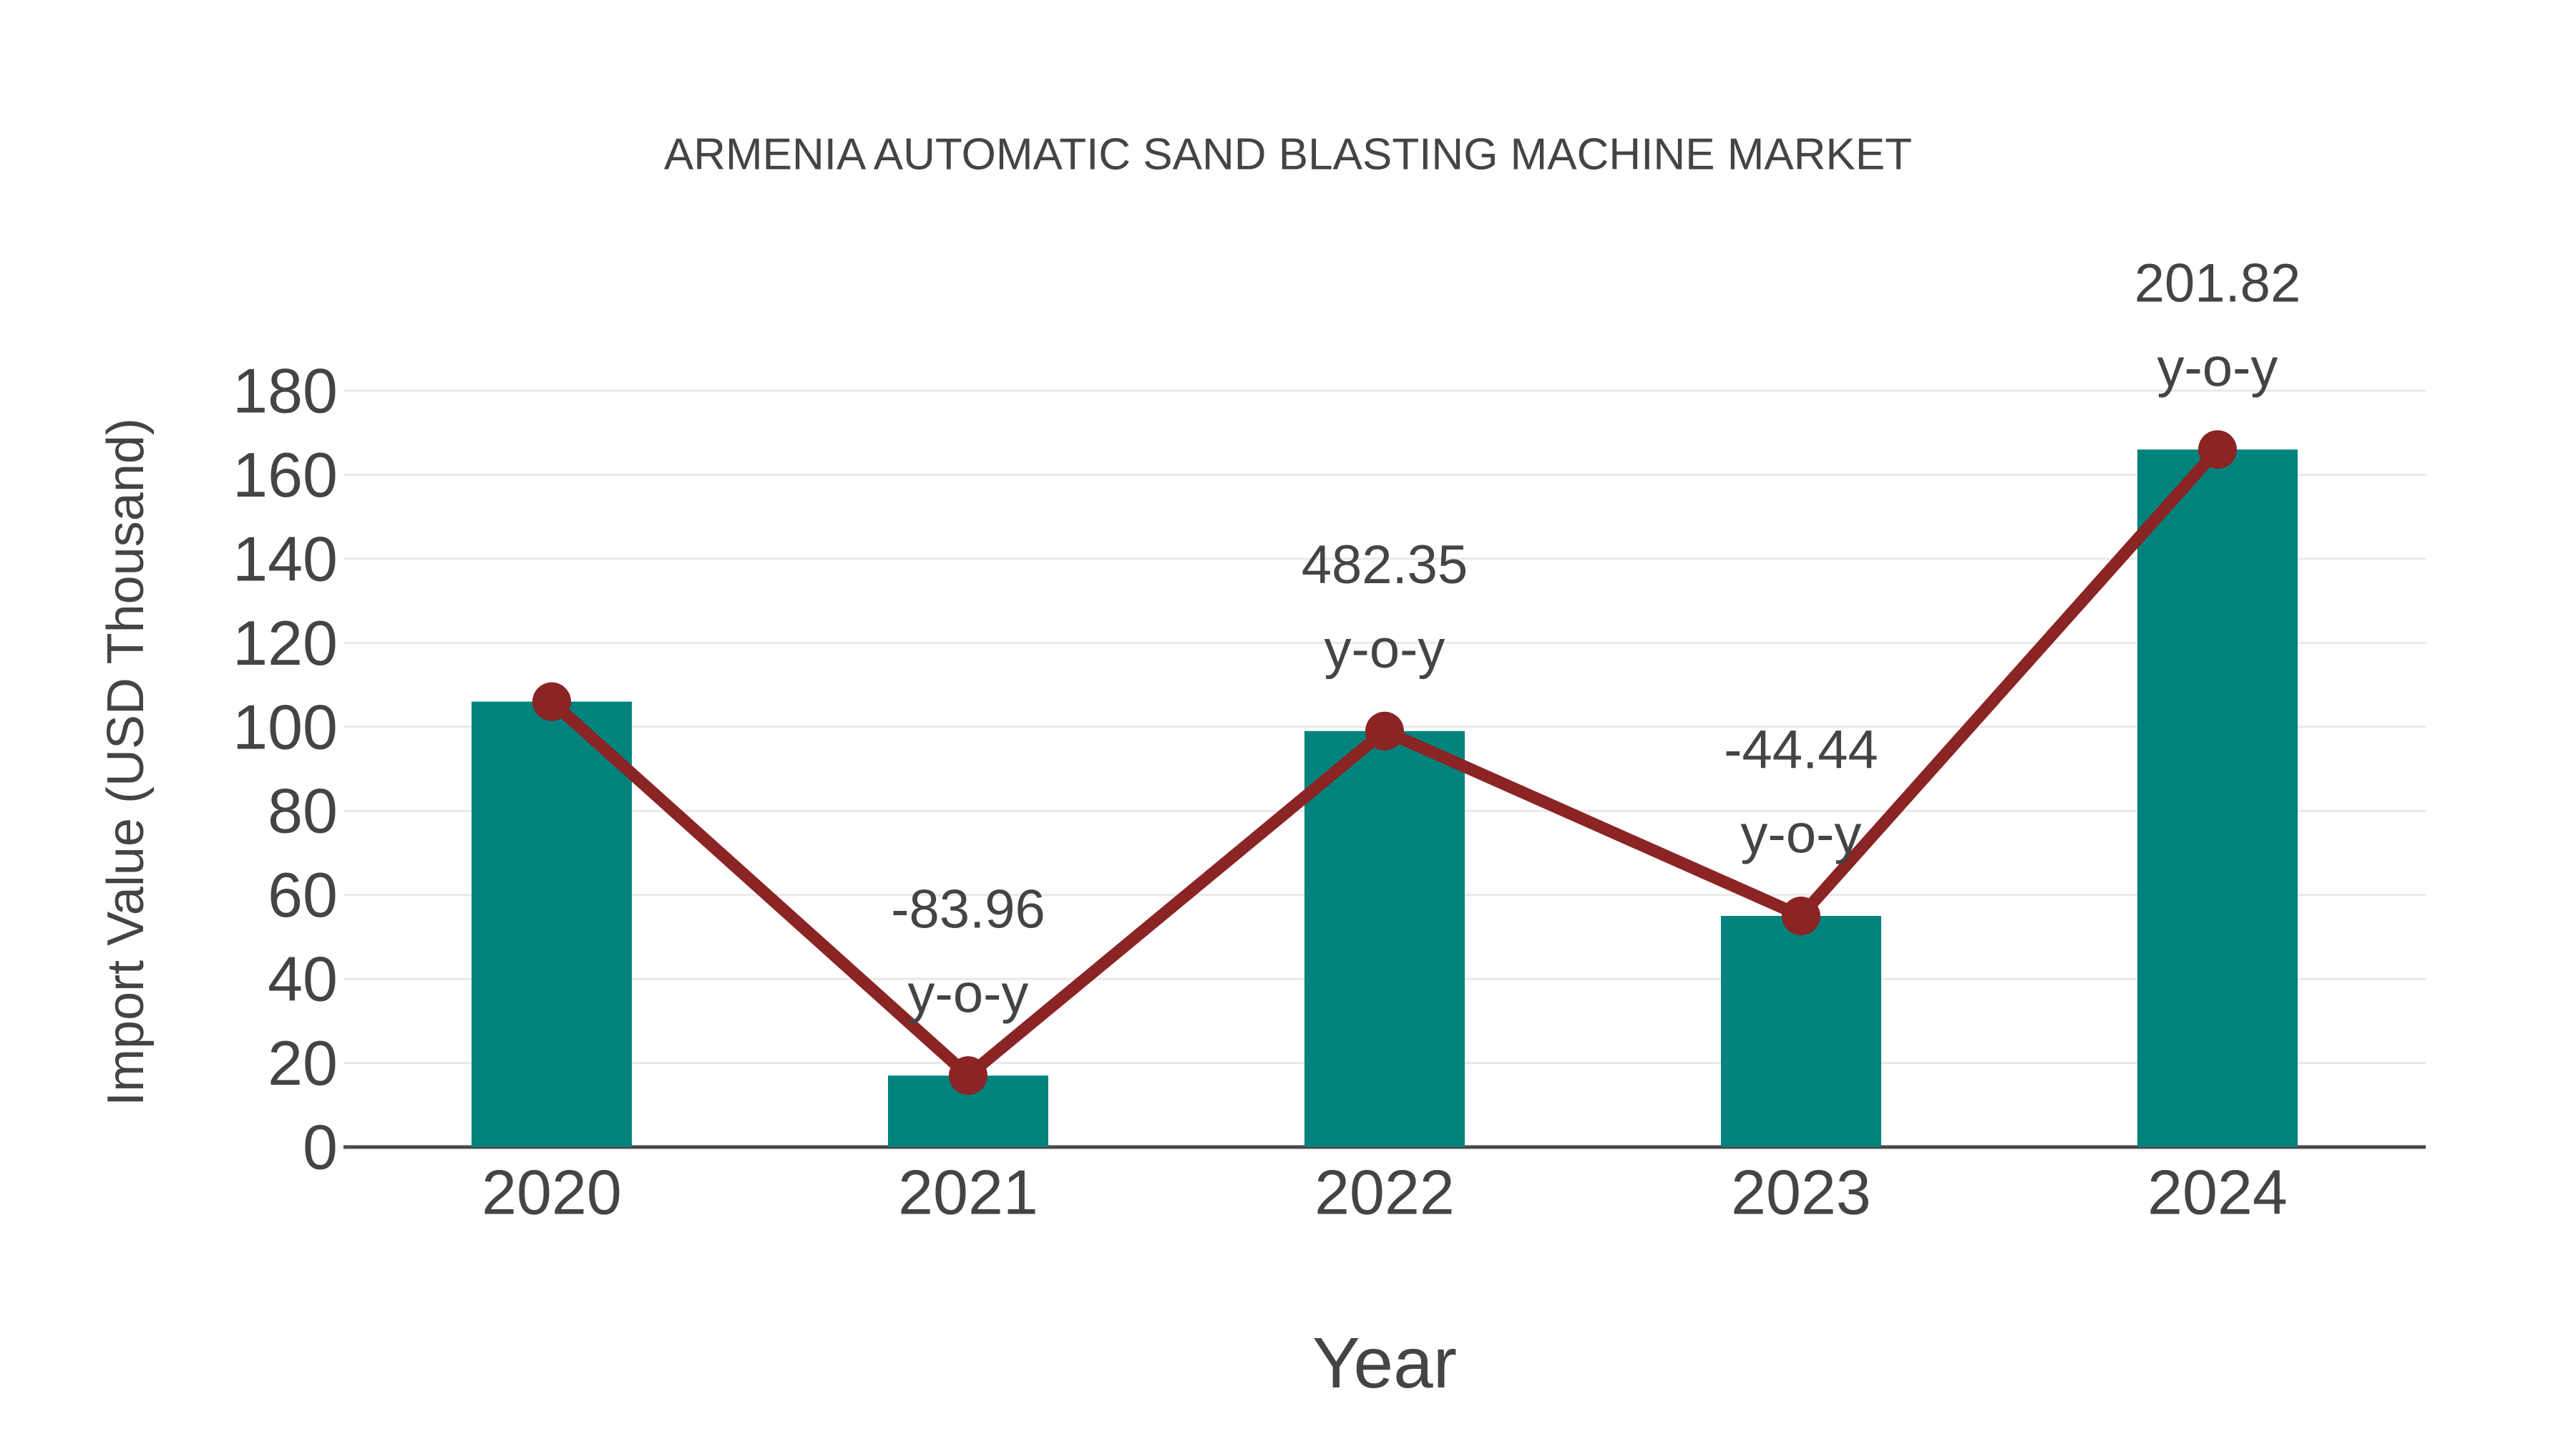 The image size is (2576, 1449). I want to click on yoy-marker-2023, so click(1801, 916).